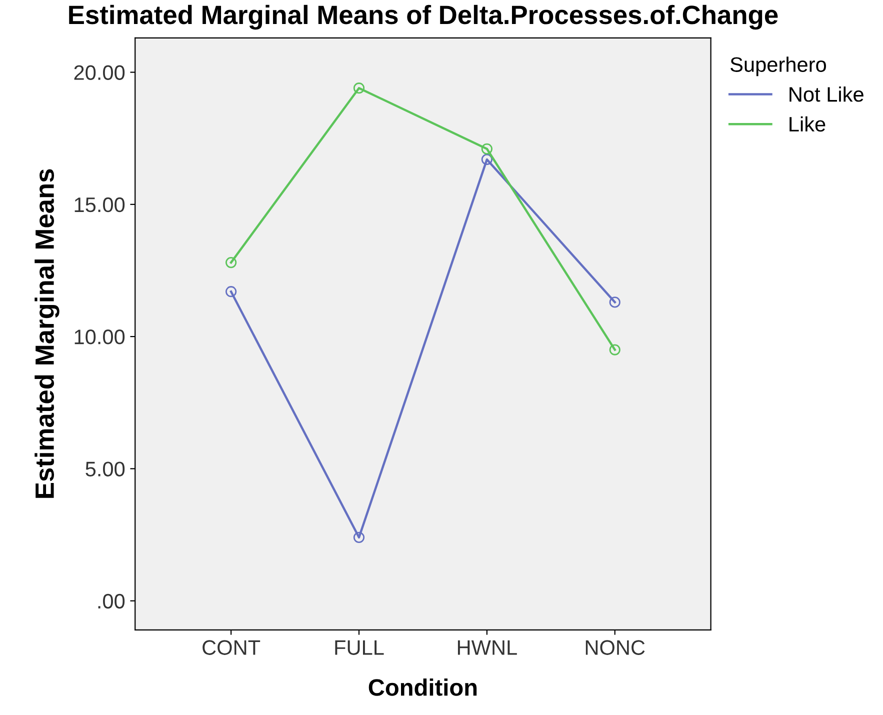 This screenshot has height=715, width=883. What do you see at coordinates (47, 333) in the screenshot?
I see `y-axis-title: Estimated Marginal Means` at bounding box center [47, 333].